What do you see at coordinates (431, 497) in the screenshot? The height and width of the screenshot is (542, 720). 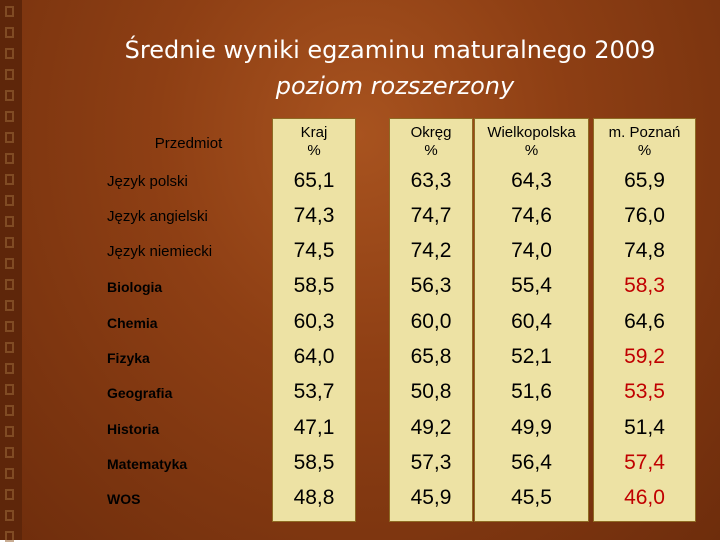 I see `table-cell: 45,9` at bounding box center [431, 497].